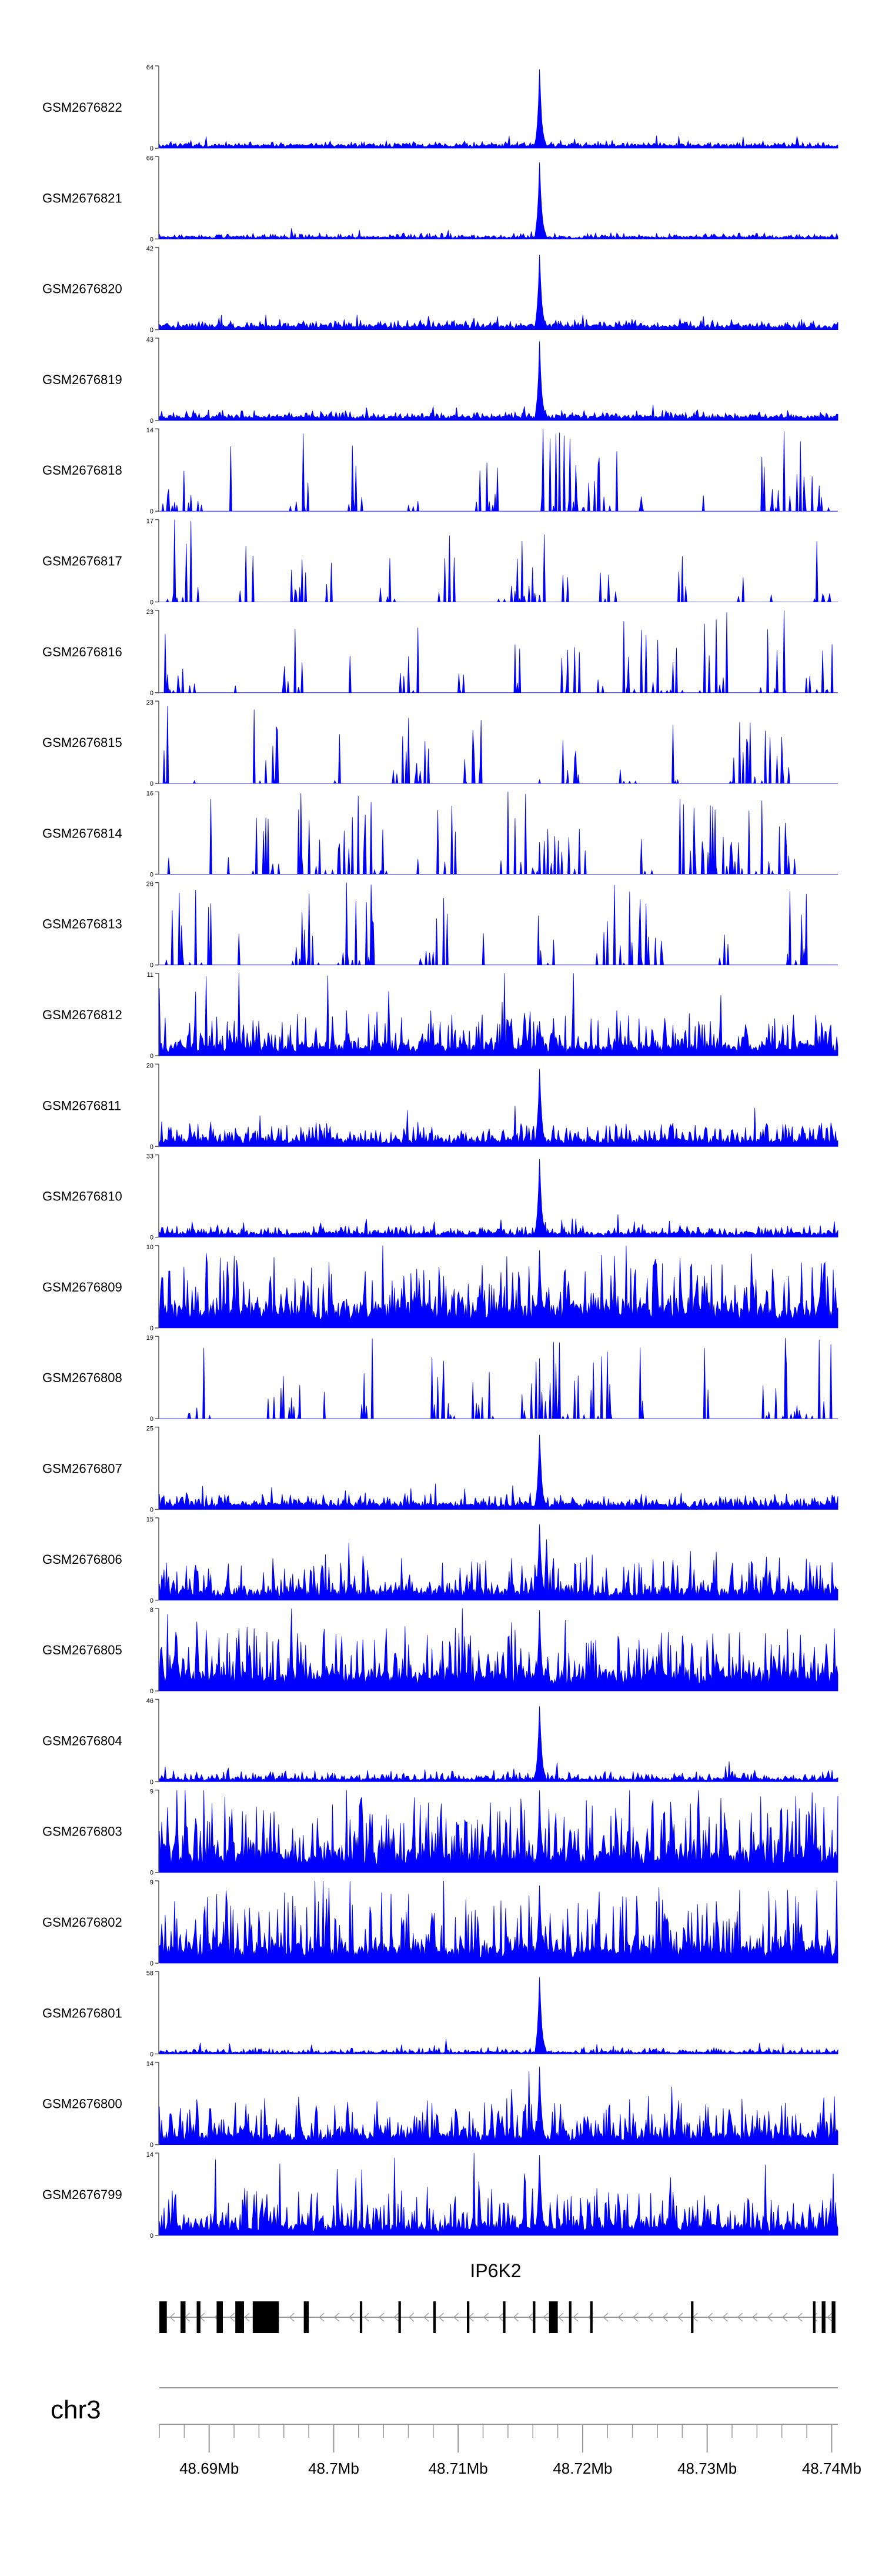 The height and width of the screenshot is (2576, 882). What do you see at coordinates (82, 924) in the screenshot?
I see `track-label: GSM2676813` at bounding box center [82, 924].